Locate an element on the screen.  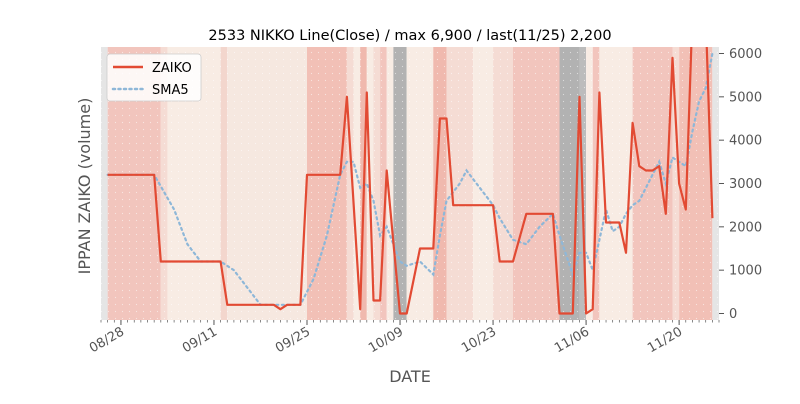
y-tick-label-3: 3000 is located at coordinates (745, 184).